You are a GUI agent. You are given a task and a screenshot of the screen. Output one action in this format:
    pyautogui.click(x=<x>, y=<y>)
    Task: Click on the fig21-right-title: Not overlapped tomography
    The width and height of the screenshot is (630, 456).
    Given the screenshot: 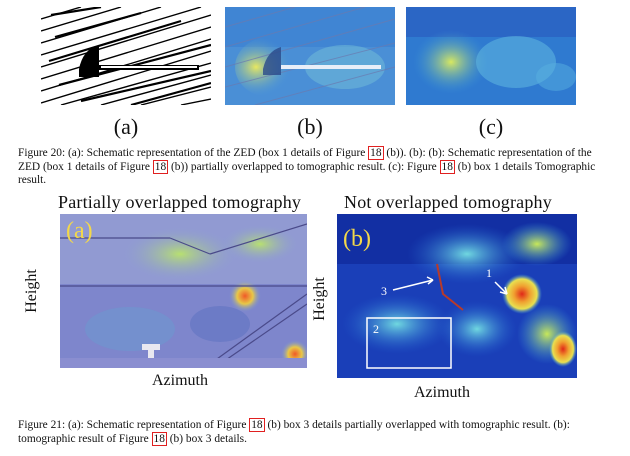 What is the action you would take?
    pyautogui.click(x=448, y=202)
    